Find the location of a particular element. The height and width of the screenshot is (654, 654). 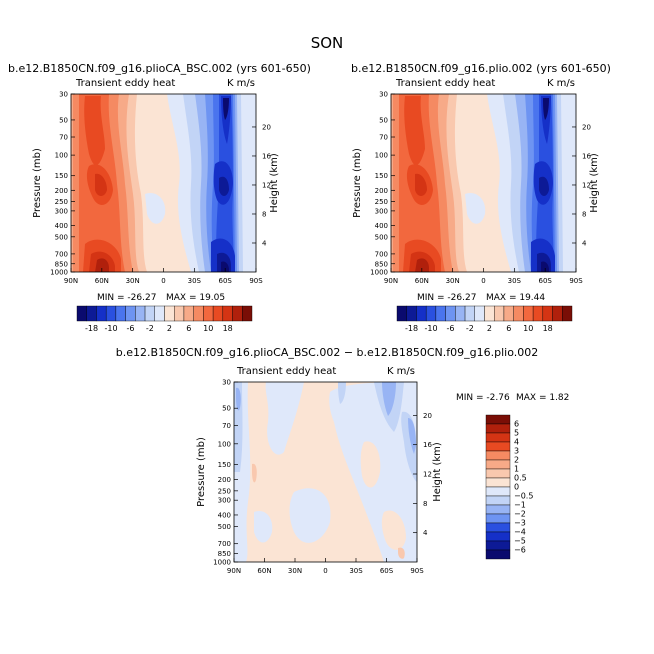

panel-left-ytick-label: 700 is located at coordinates (61, 254).